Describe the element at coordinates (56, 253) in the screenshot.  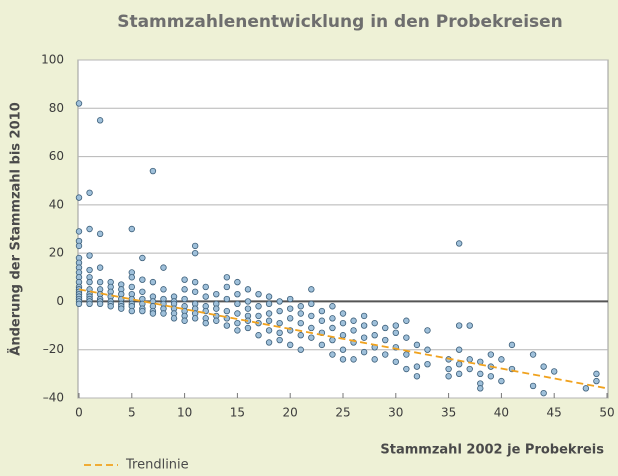
I see `y-tick-label: 20` at that location.